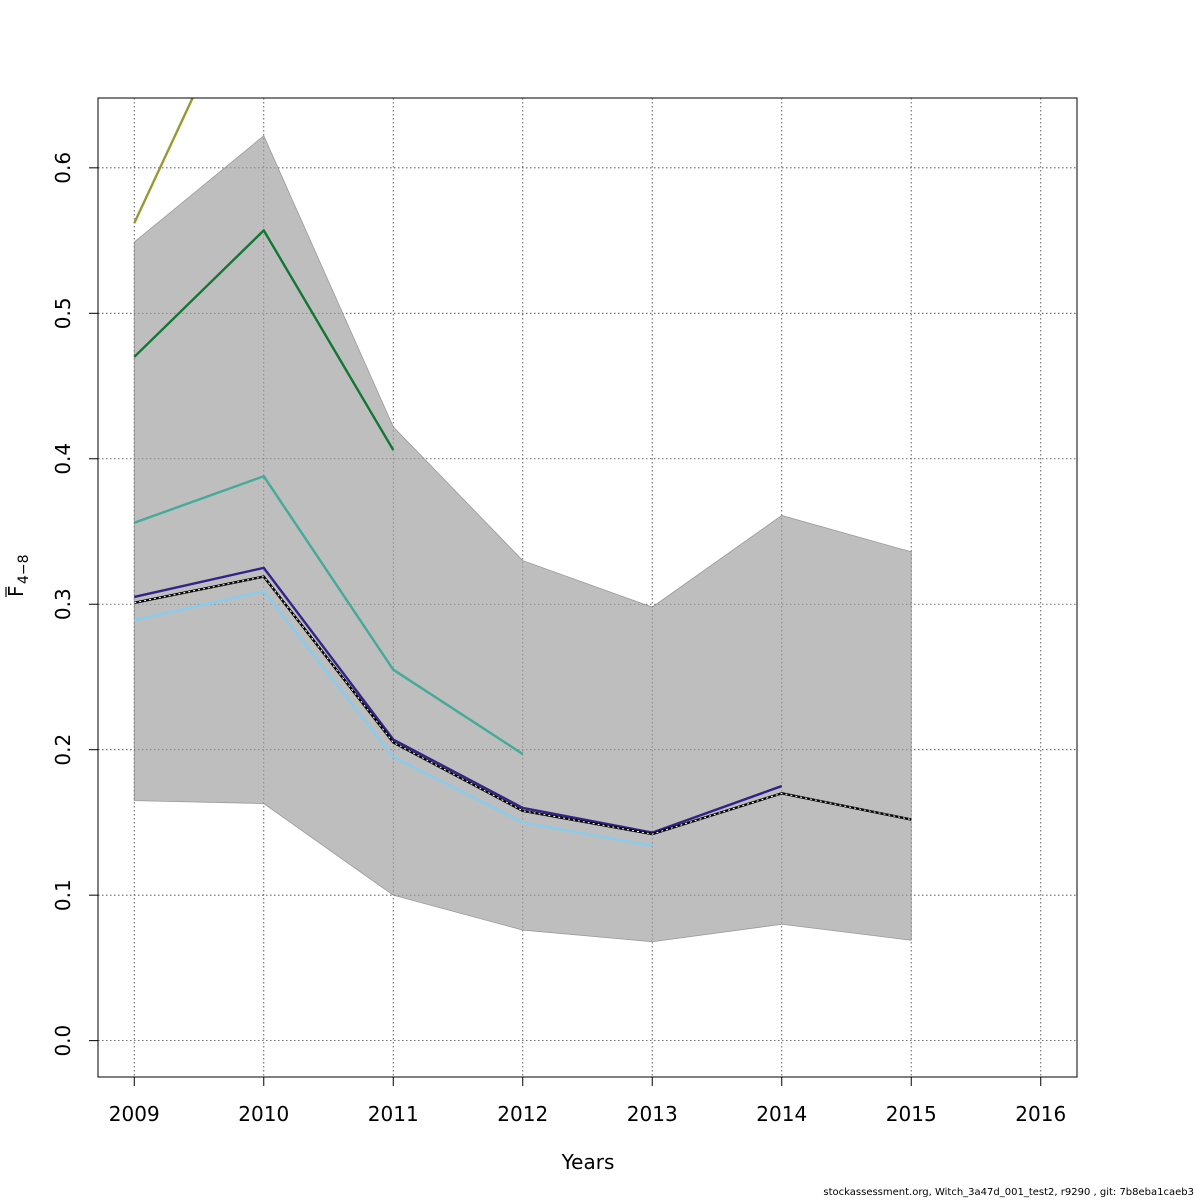 This screenshot has height=1200, width=1200. I want to click on x-axis-title: Years, so click(588, 1162).